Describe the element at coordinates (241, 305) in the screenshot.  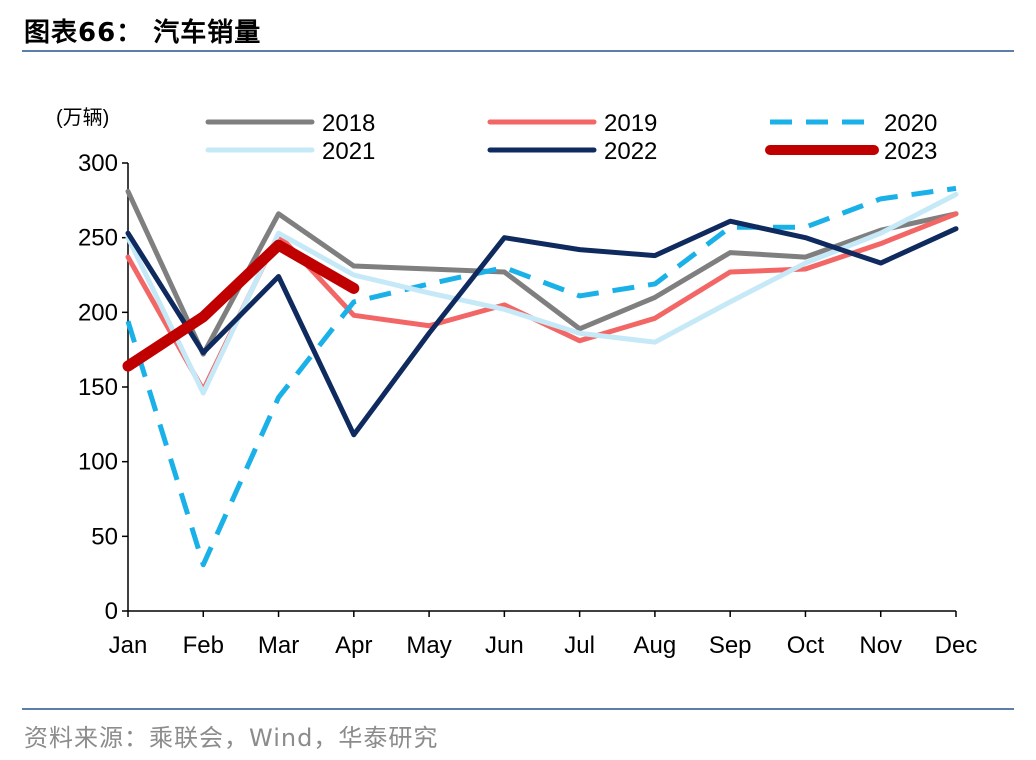
I see `series-line-2023` at that location.